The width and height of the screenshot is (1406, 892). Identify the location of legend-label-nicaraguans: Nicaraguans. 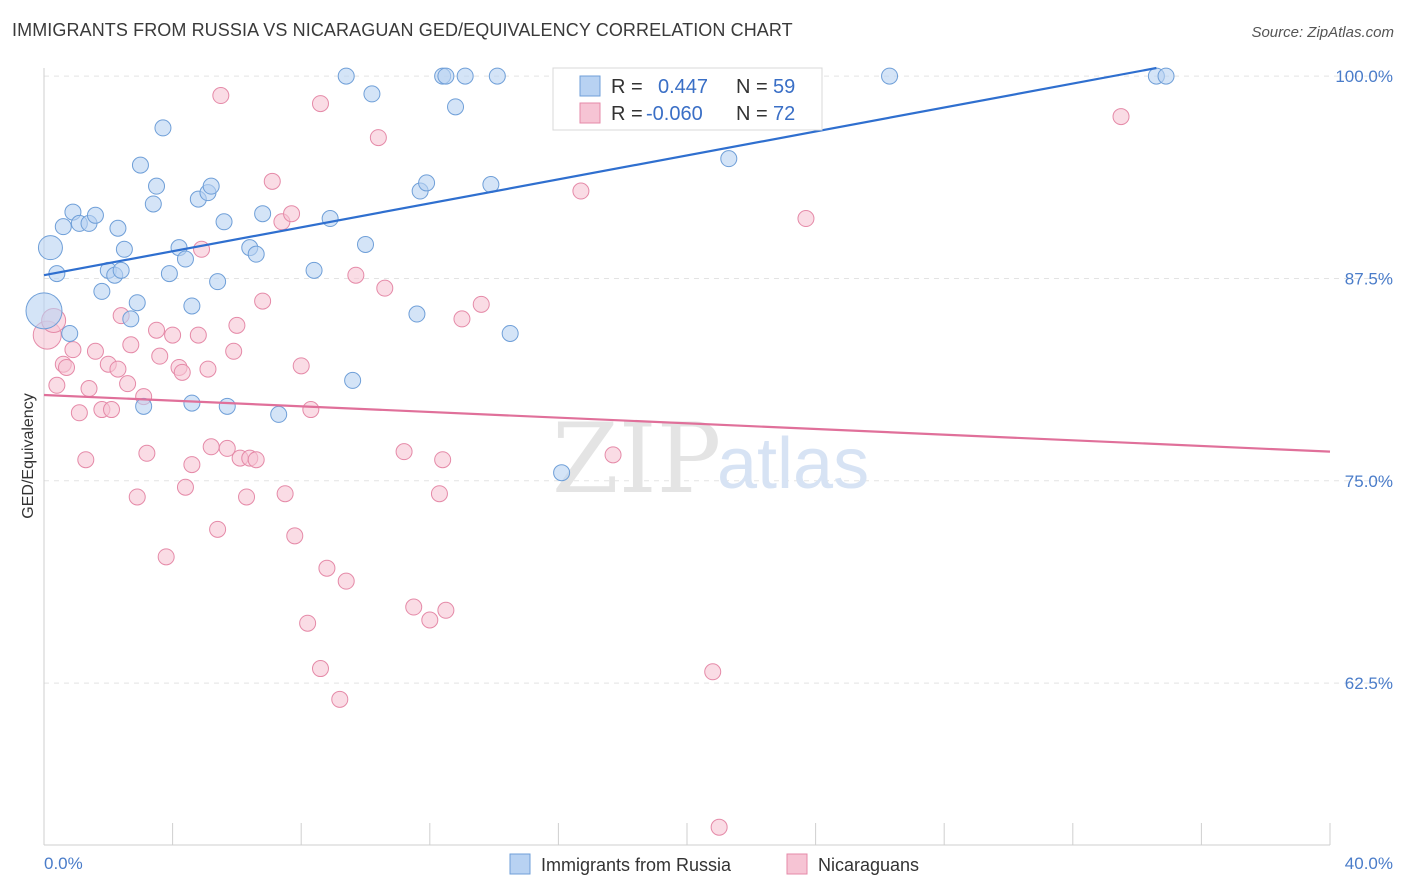
(868, 865).